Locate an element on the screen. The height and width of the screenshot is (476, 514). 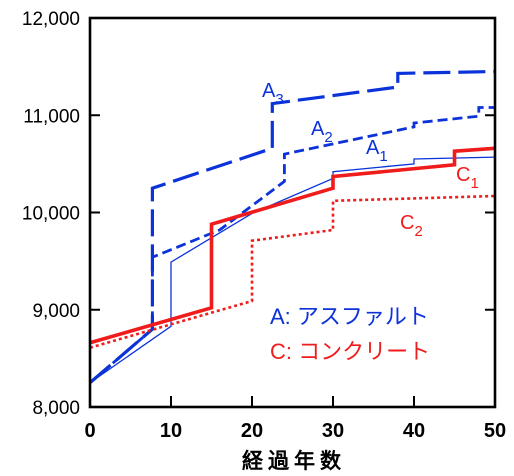
y-tick-label: 9,000 is located at coordinates (56, 311).